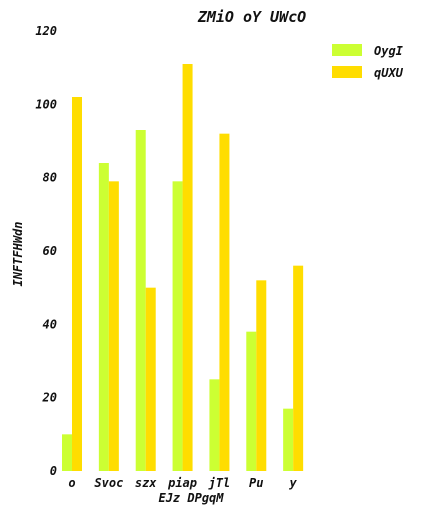 This screenshot has height=518, width=444. What do you see at coordinates (389, 73) in the screenshot?
I see `legend-label: qUXU` at bounding box center [389, 73].